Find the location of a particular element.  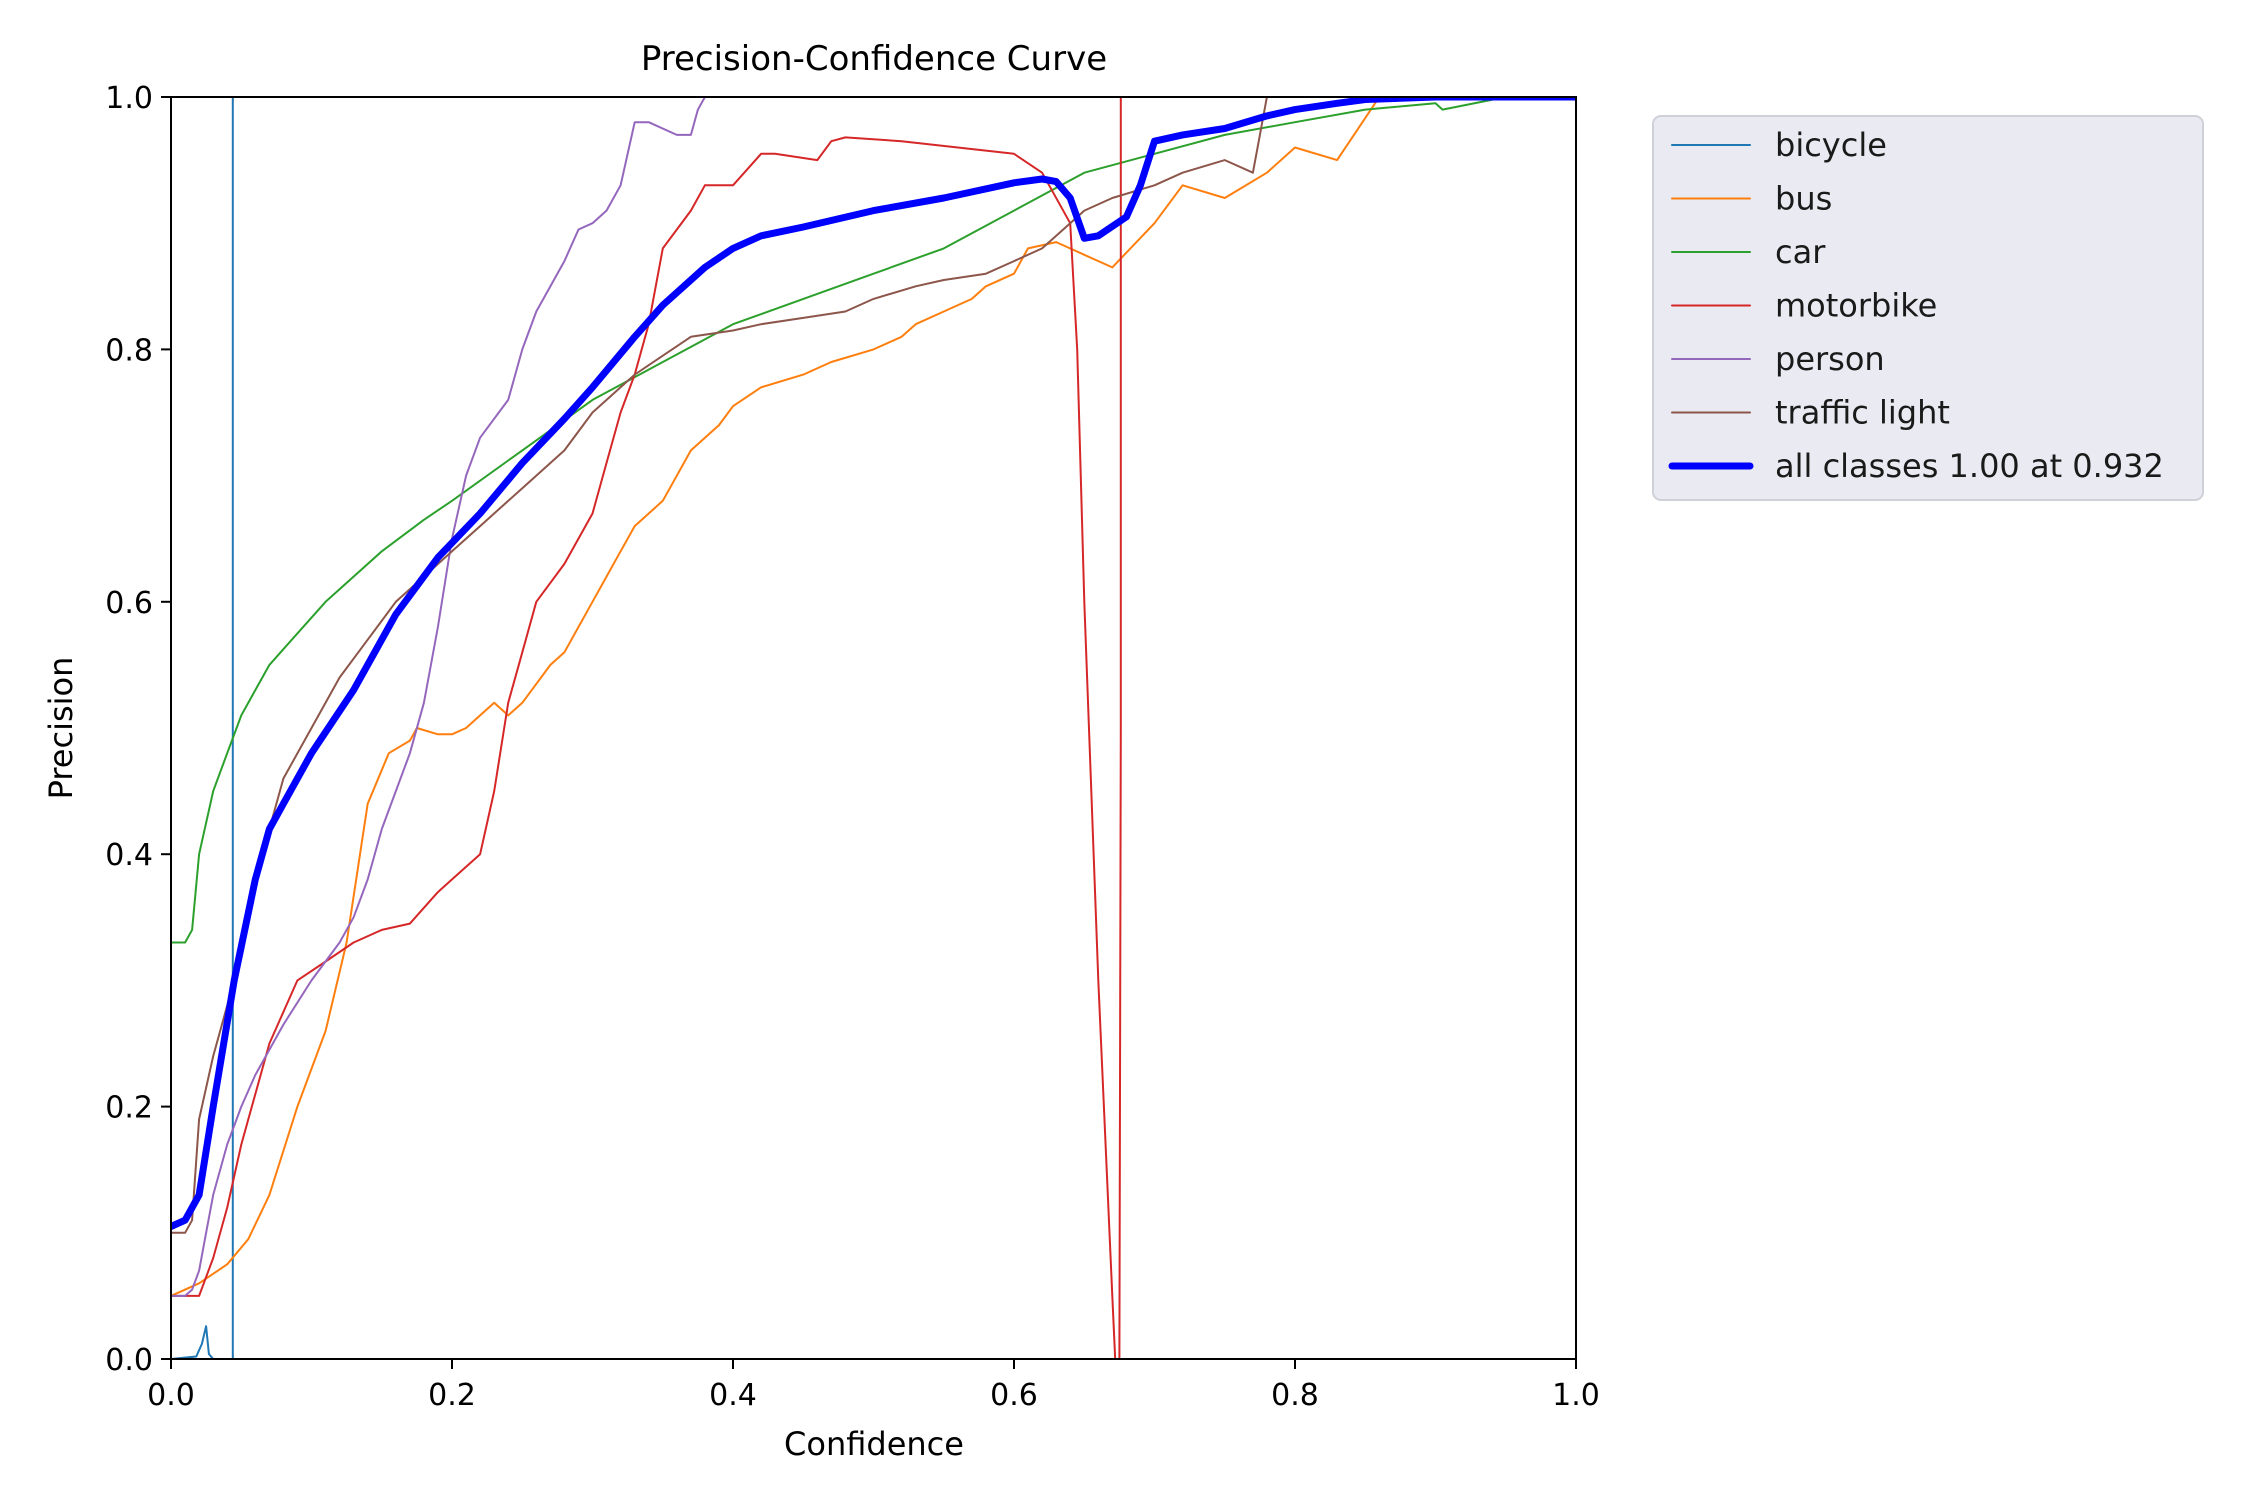

y-tick-label: 0.6 is located at coordinates (129, 603).